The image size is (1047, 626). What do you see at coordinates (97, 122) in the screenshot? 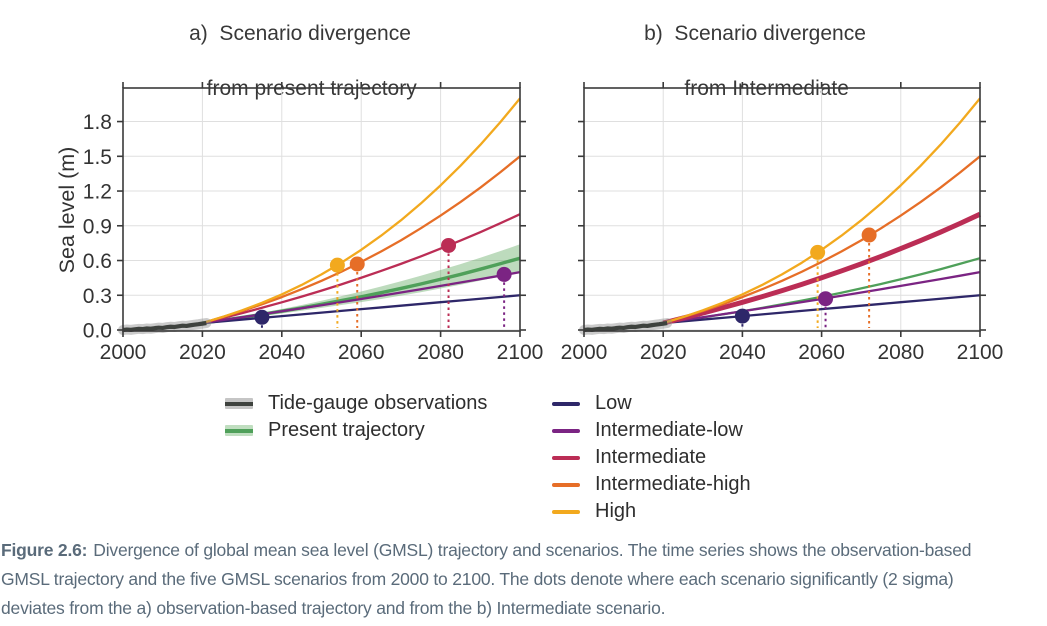
I see `y-tick-label: 1.8` at bounding box center [97, 122].